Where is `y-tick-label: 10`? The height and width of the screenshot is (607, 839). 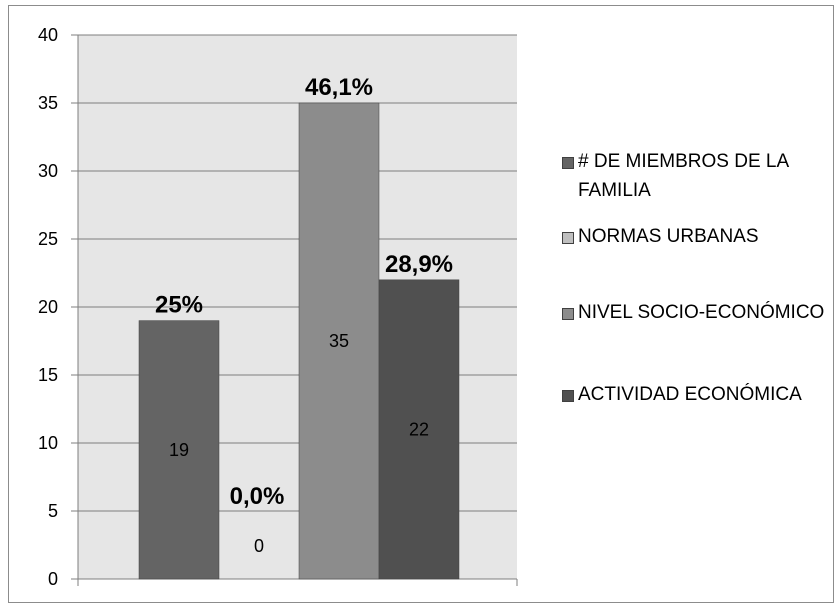
y-tick-label: 10 is located at coordinates (48, 443).